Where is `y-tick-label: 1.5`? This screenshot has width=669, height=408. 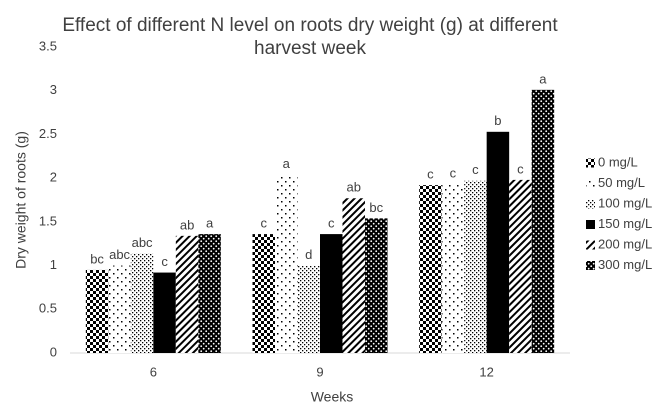 y-tick-label: 1.5 is located at coordinates (48, 220).